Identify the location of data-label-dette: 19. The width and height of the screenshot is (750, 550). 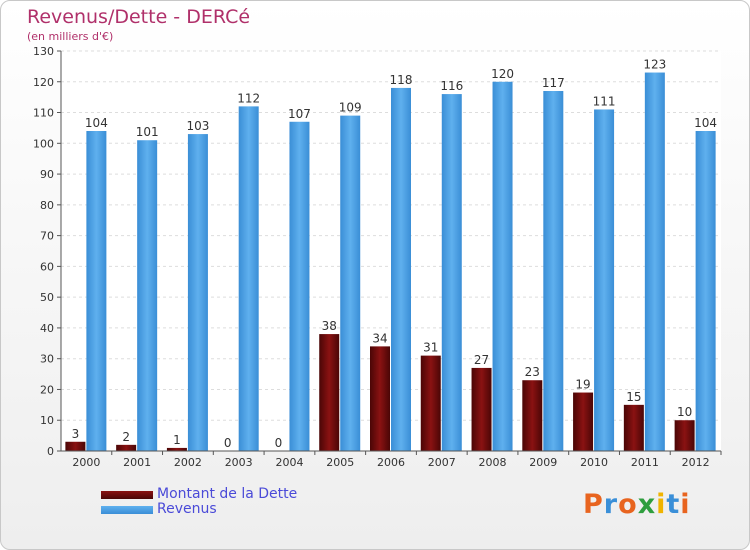
(582, 385).